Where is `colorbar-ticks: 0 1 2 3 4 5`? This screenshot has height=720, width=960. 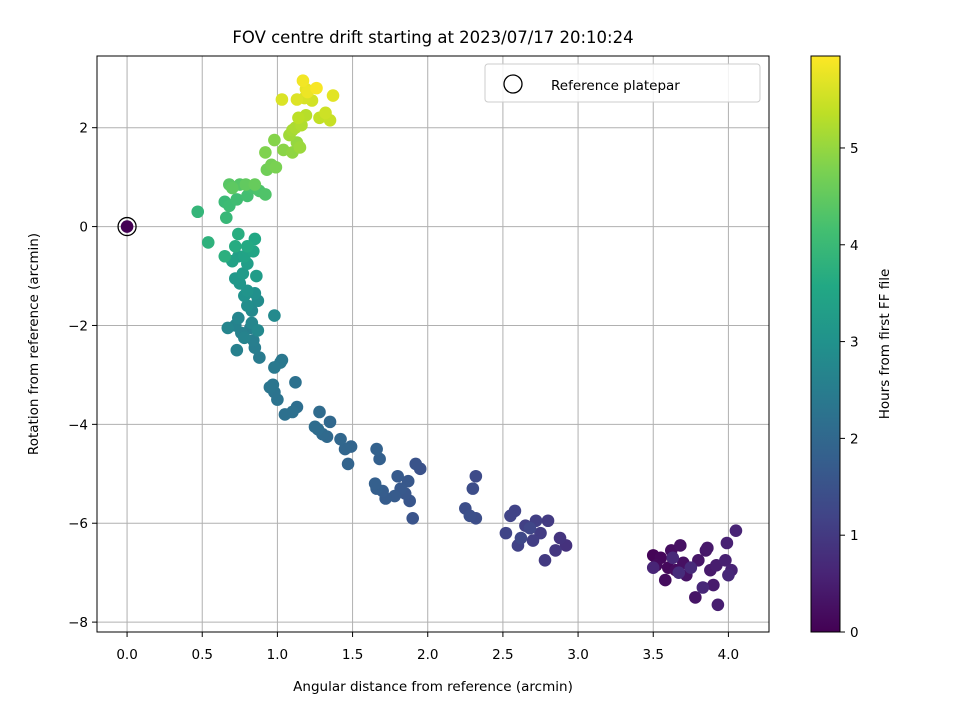
colorbar-ticks: 0 1 2 3 4 5 is located at coordinates (849, 391).